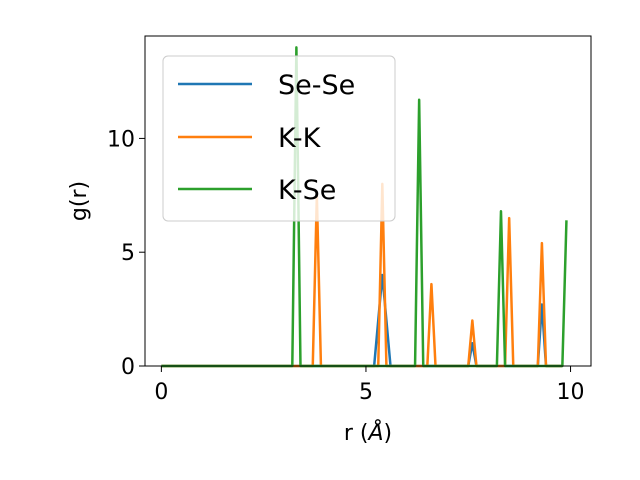 The image size is (640, 480). What do you see at coordinates (128, 253) in the screenshot?
I see `y-tick-label: 5` at bounding box center [128, 253].